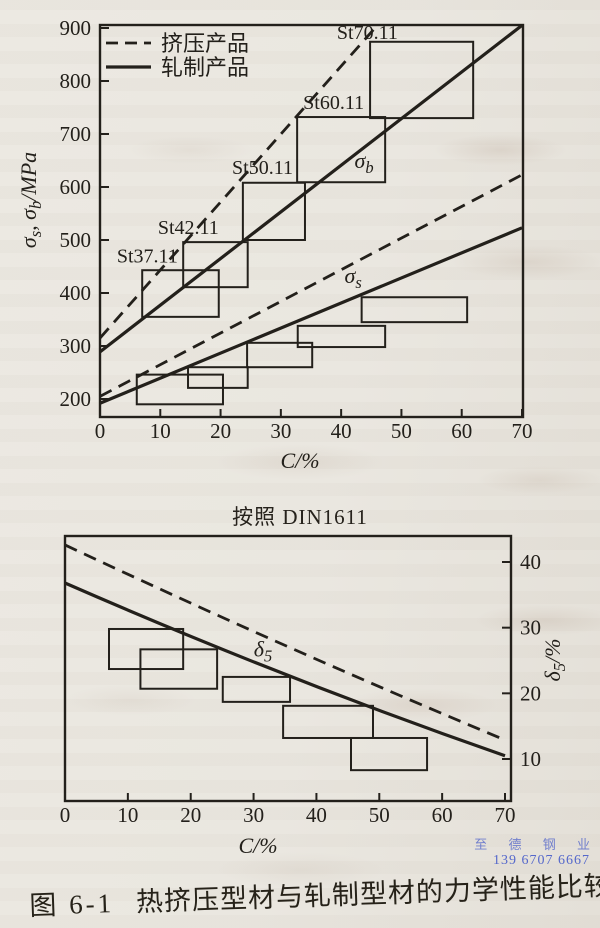 The height and width of the screenshot is (928, 600). Describe the element at coordinates (147, 256) in the screenshot. I see `grade-label: St37.11` at that location.